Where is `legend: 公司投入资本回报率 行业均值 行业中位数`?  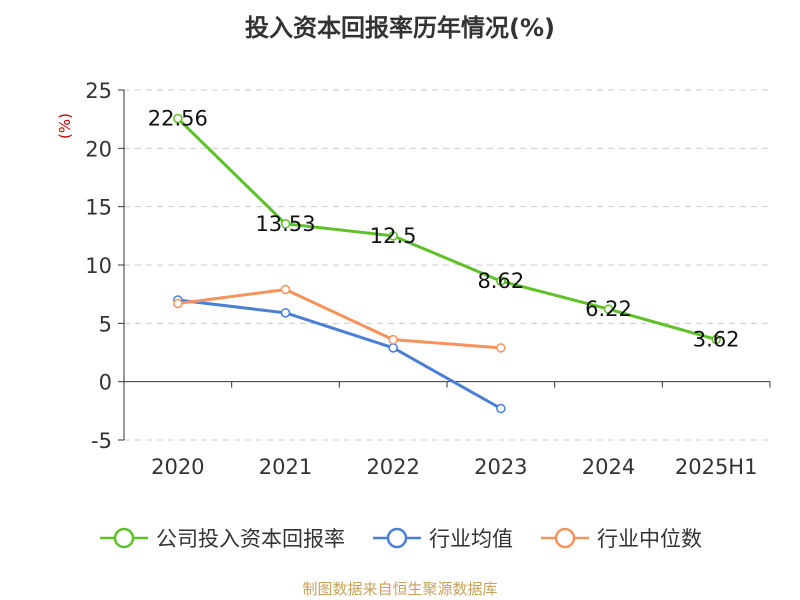
legend: 公司投入资本回报率 行业均值 行业中位数 is located at coordinates (400, 538).